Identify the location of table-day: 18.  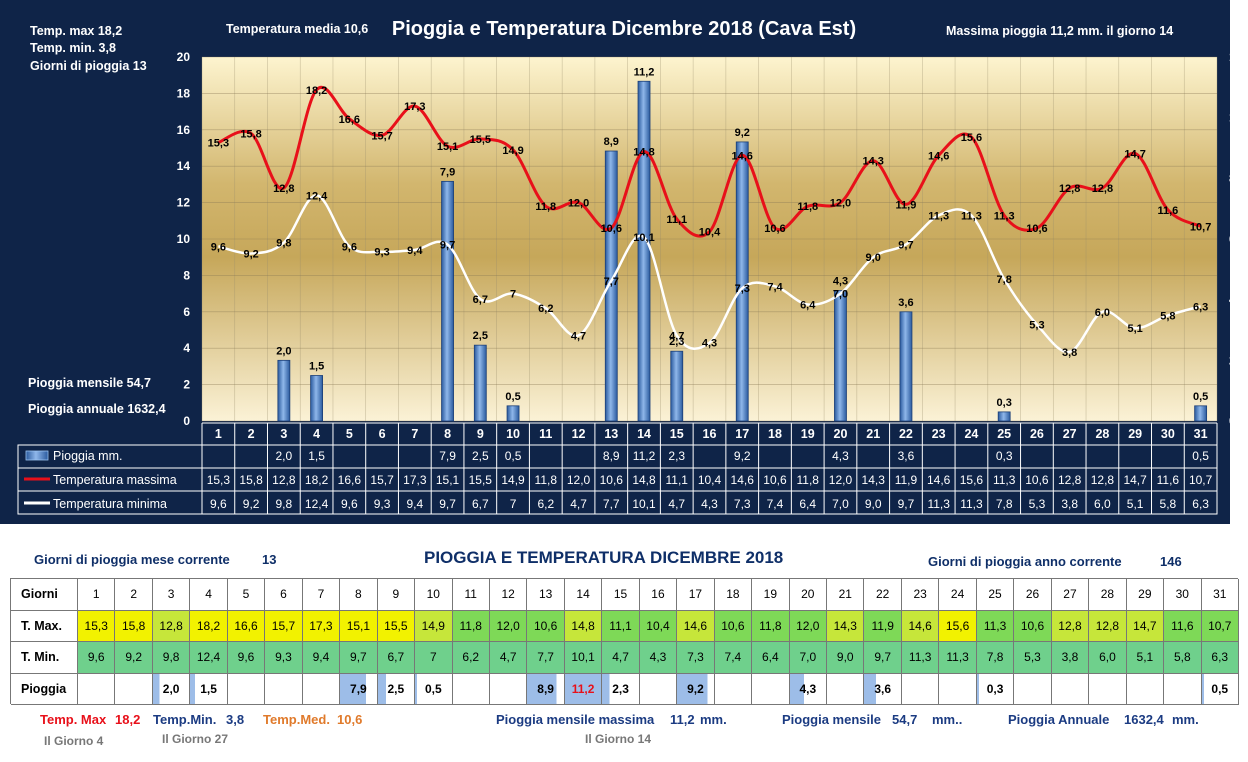
(733, 595).